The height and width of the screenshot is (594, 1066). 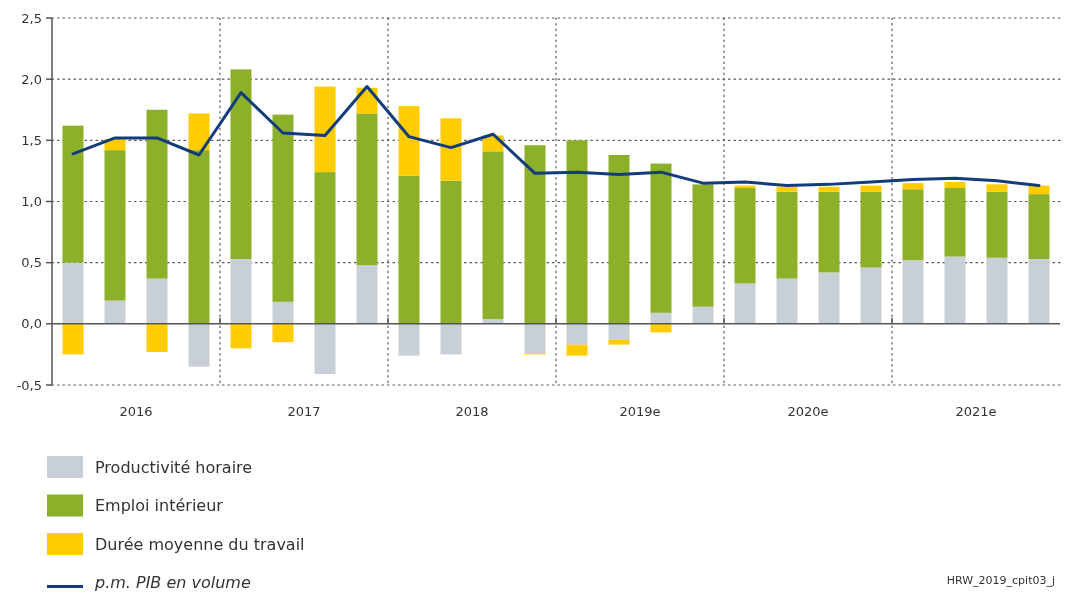 I want to click on legend-label: Durée moyenne du travail, so click(x=200, y=544).